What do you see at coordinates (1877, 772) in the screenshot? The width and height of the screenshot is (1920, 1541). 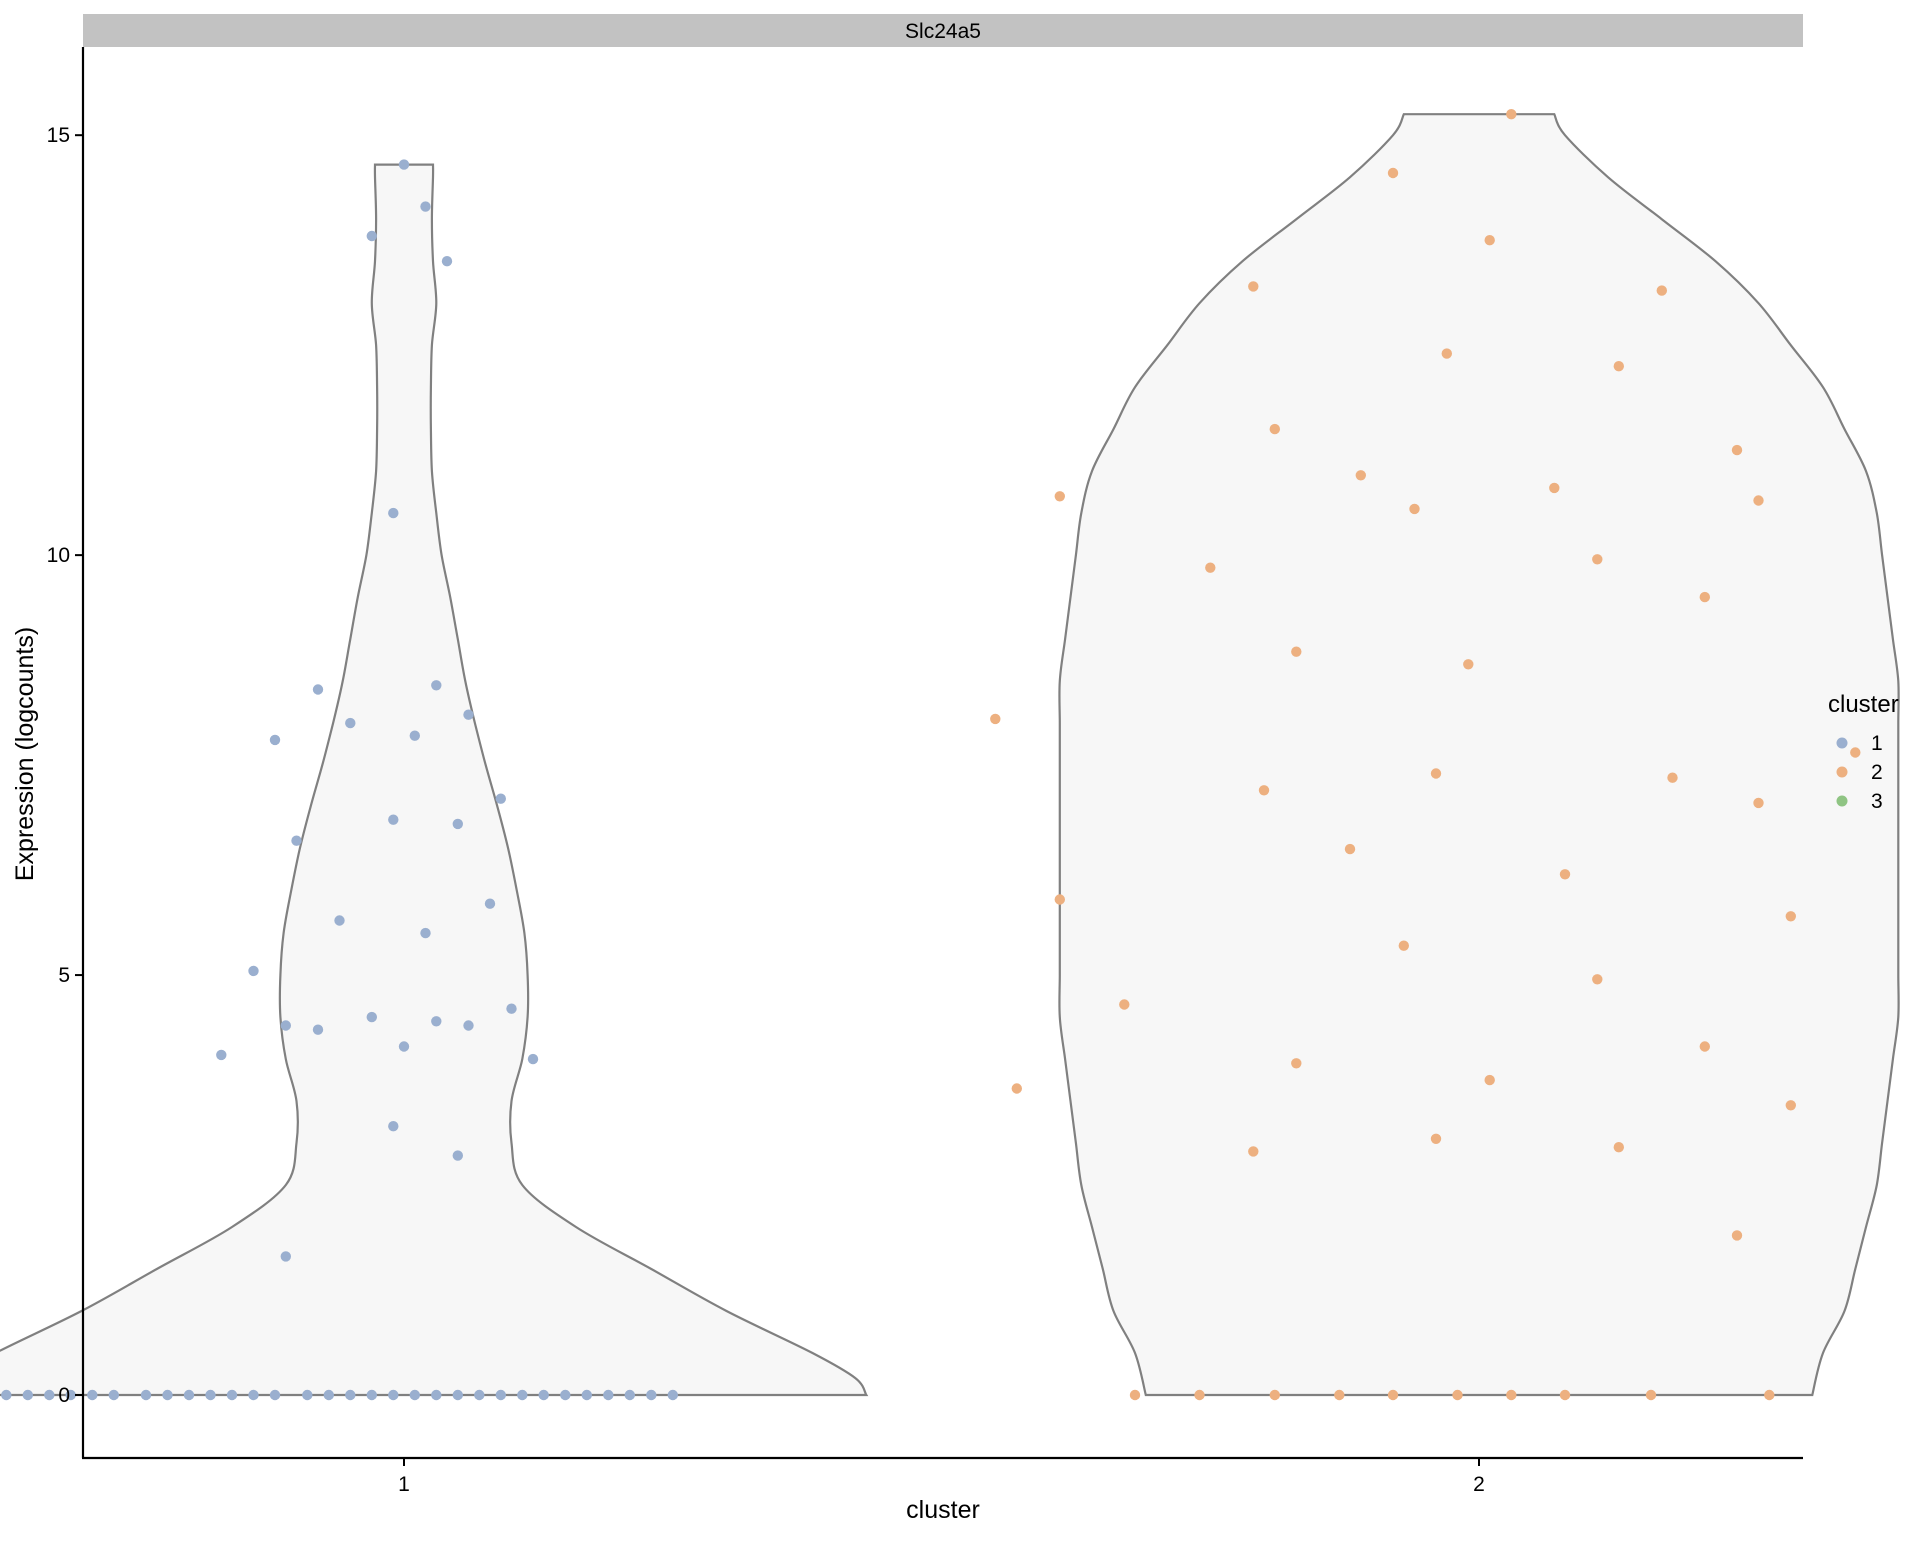 I see `legend-label-2: 2` at bounding box center [1877, 772].